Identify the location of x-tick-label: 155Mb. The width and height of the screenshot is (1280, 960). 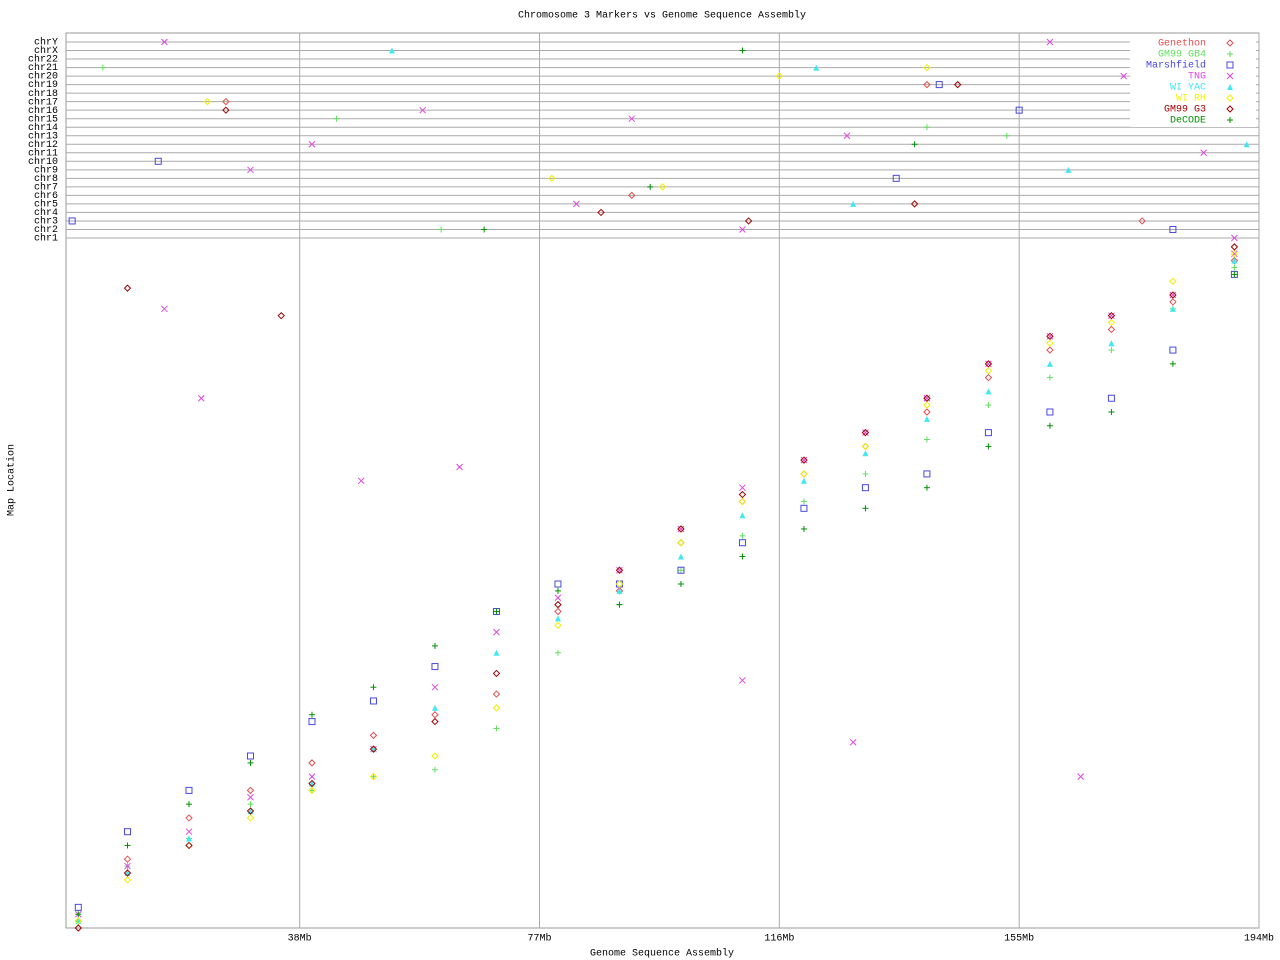
(1019, 939).